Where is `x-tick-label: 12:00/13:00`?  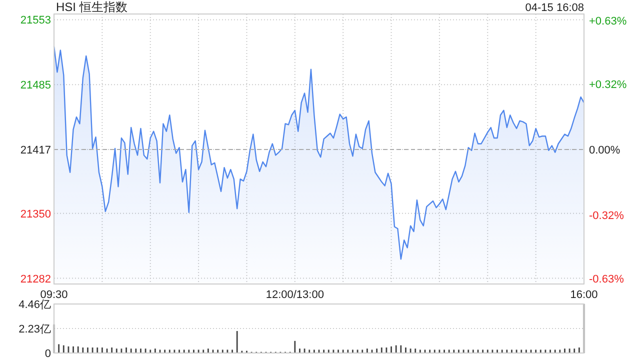 x-tick-label: 12:00/13:00 is located at coordinates (295, 295).